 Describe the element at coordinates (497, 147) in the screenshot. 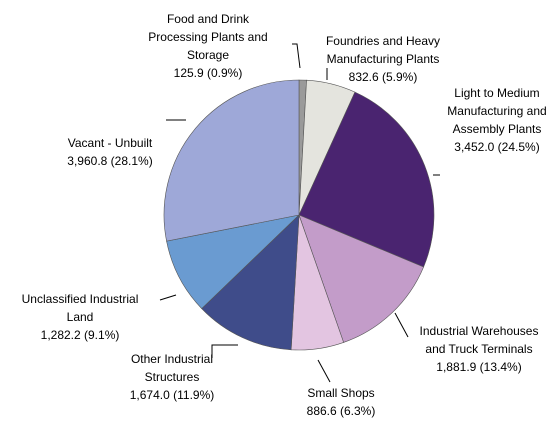

I see `value-label: 3,452.0 (24.5%)` at that location.